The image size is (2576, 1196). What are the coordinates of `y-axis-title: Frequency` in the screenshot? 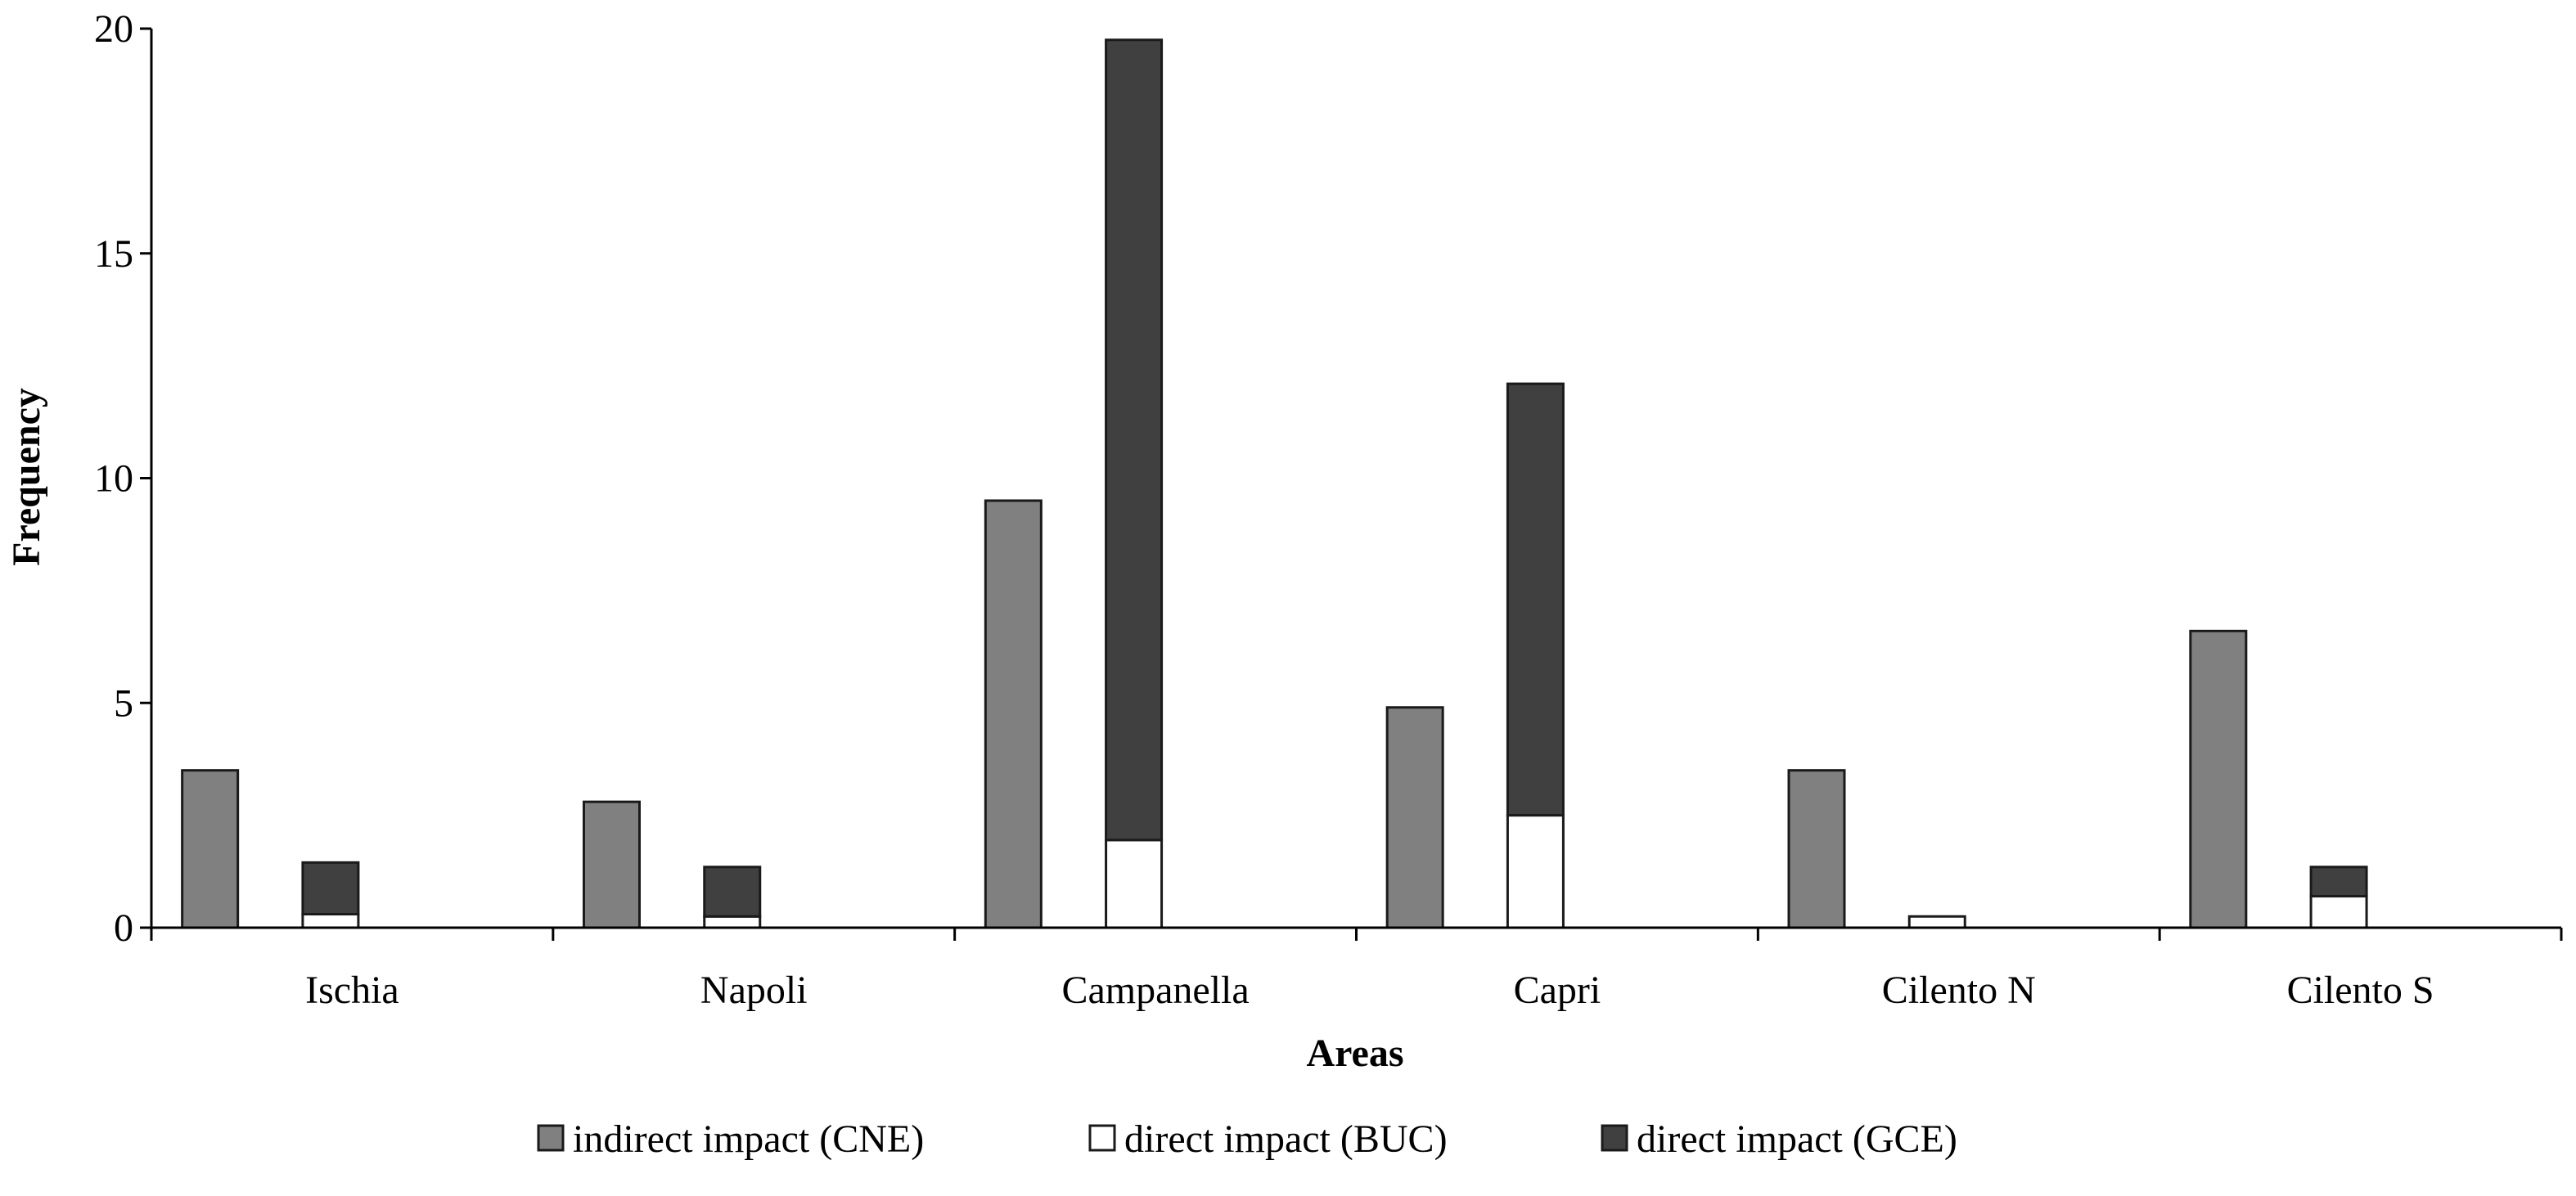 It's located at (27, 477).